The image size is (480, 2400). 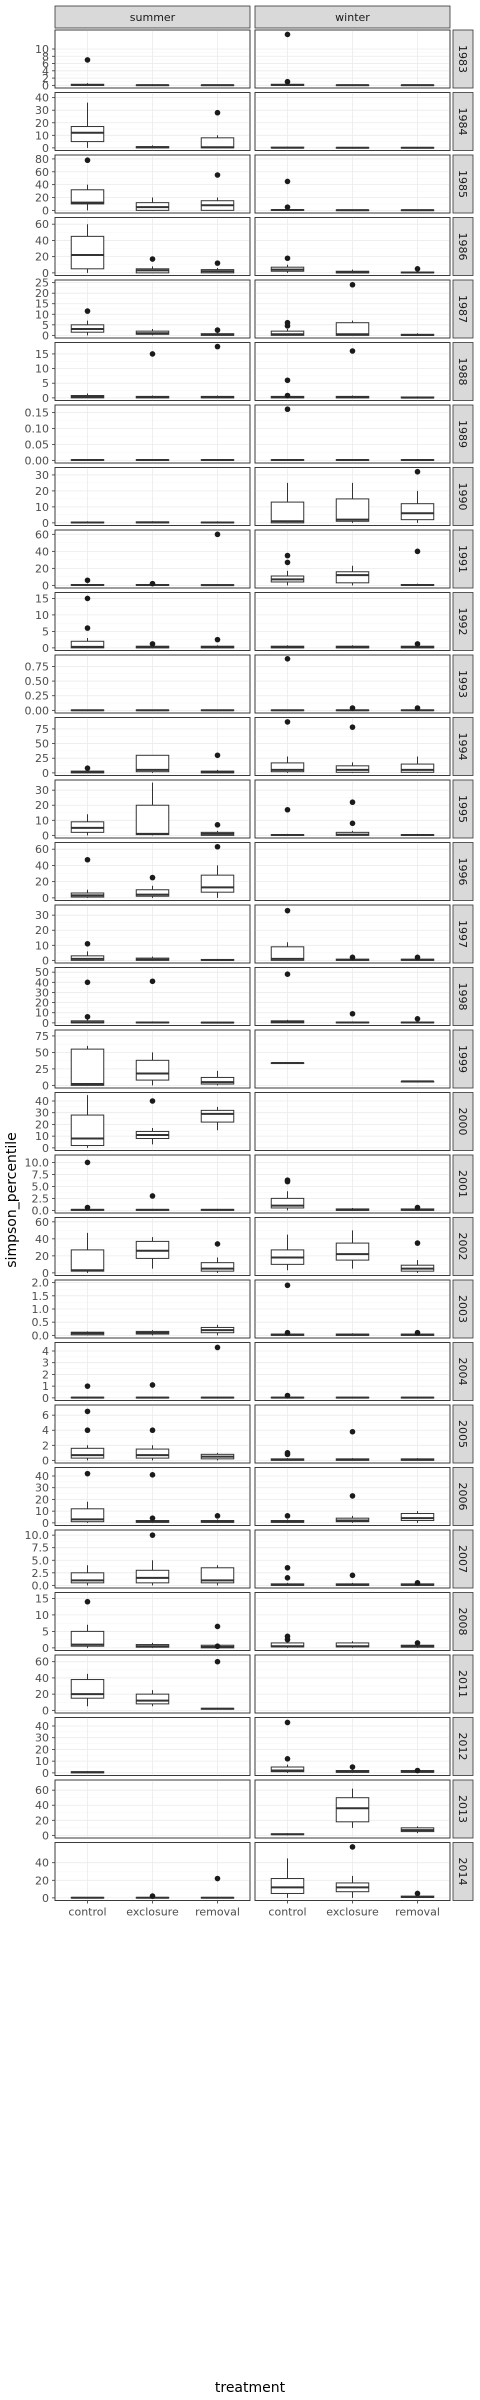 I want to click on facet-strip-winter: winter, so click(x=352, y=17).